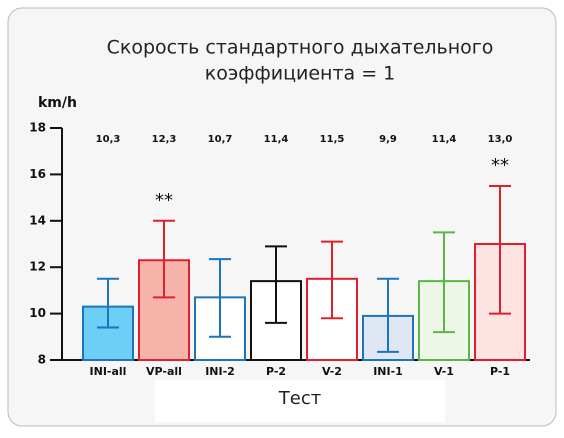 Image resolution: width=564 pixels, height=438 pixels. What do you see at coordinates (332, 139) in the screenshot?
I see `value-label: 11,5` at bounding box center [332, 139].